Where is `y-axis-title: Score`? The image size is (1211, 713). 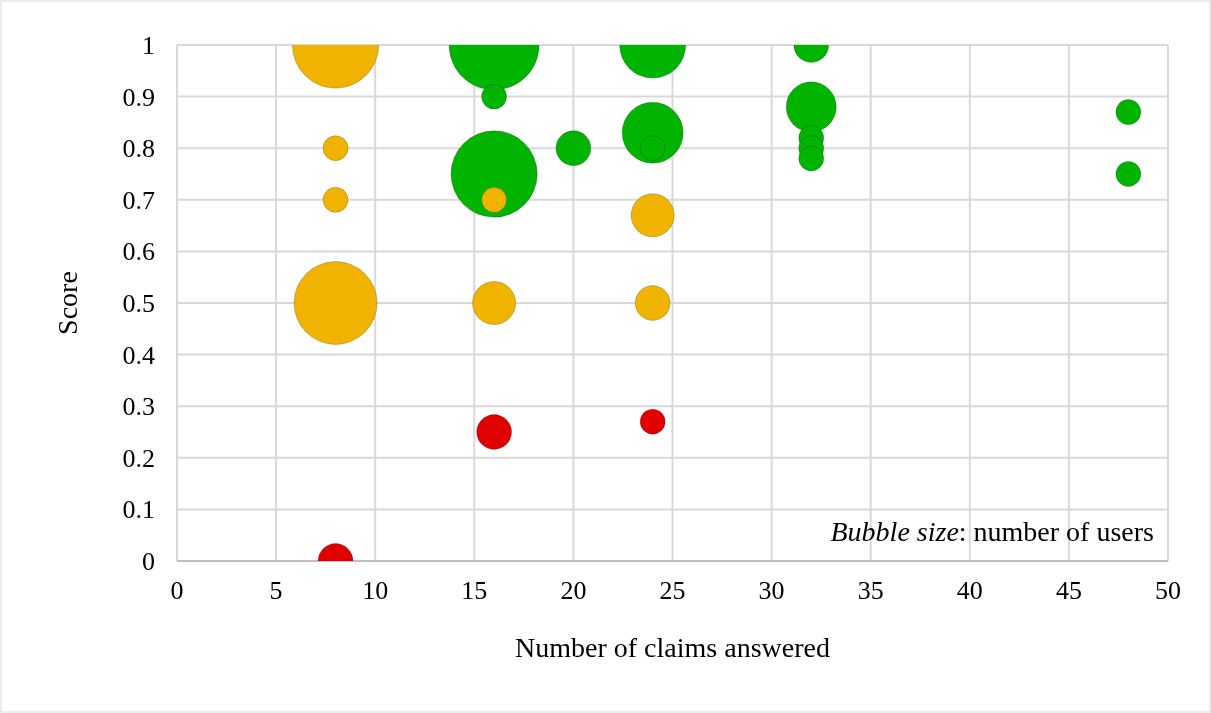 y-axis-title: Score is located at coordinates (67, 303).